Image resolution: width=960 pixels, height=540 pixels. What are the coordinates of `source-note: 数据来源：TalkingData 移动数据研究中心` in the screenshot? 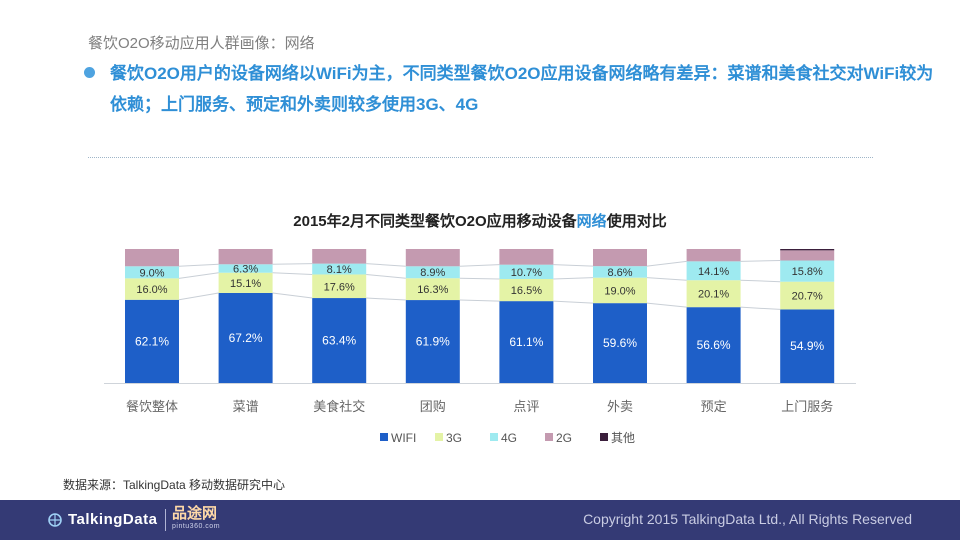 It's located at (174, 485).